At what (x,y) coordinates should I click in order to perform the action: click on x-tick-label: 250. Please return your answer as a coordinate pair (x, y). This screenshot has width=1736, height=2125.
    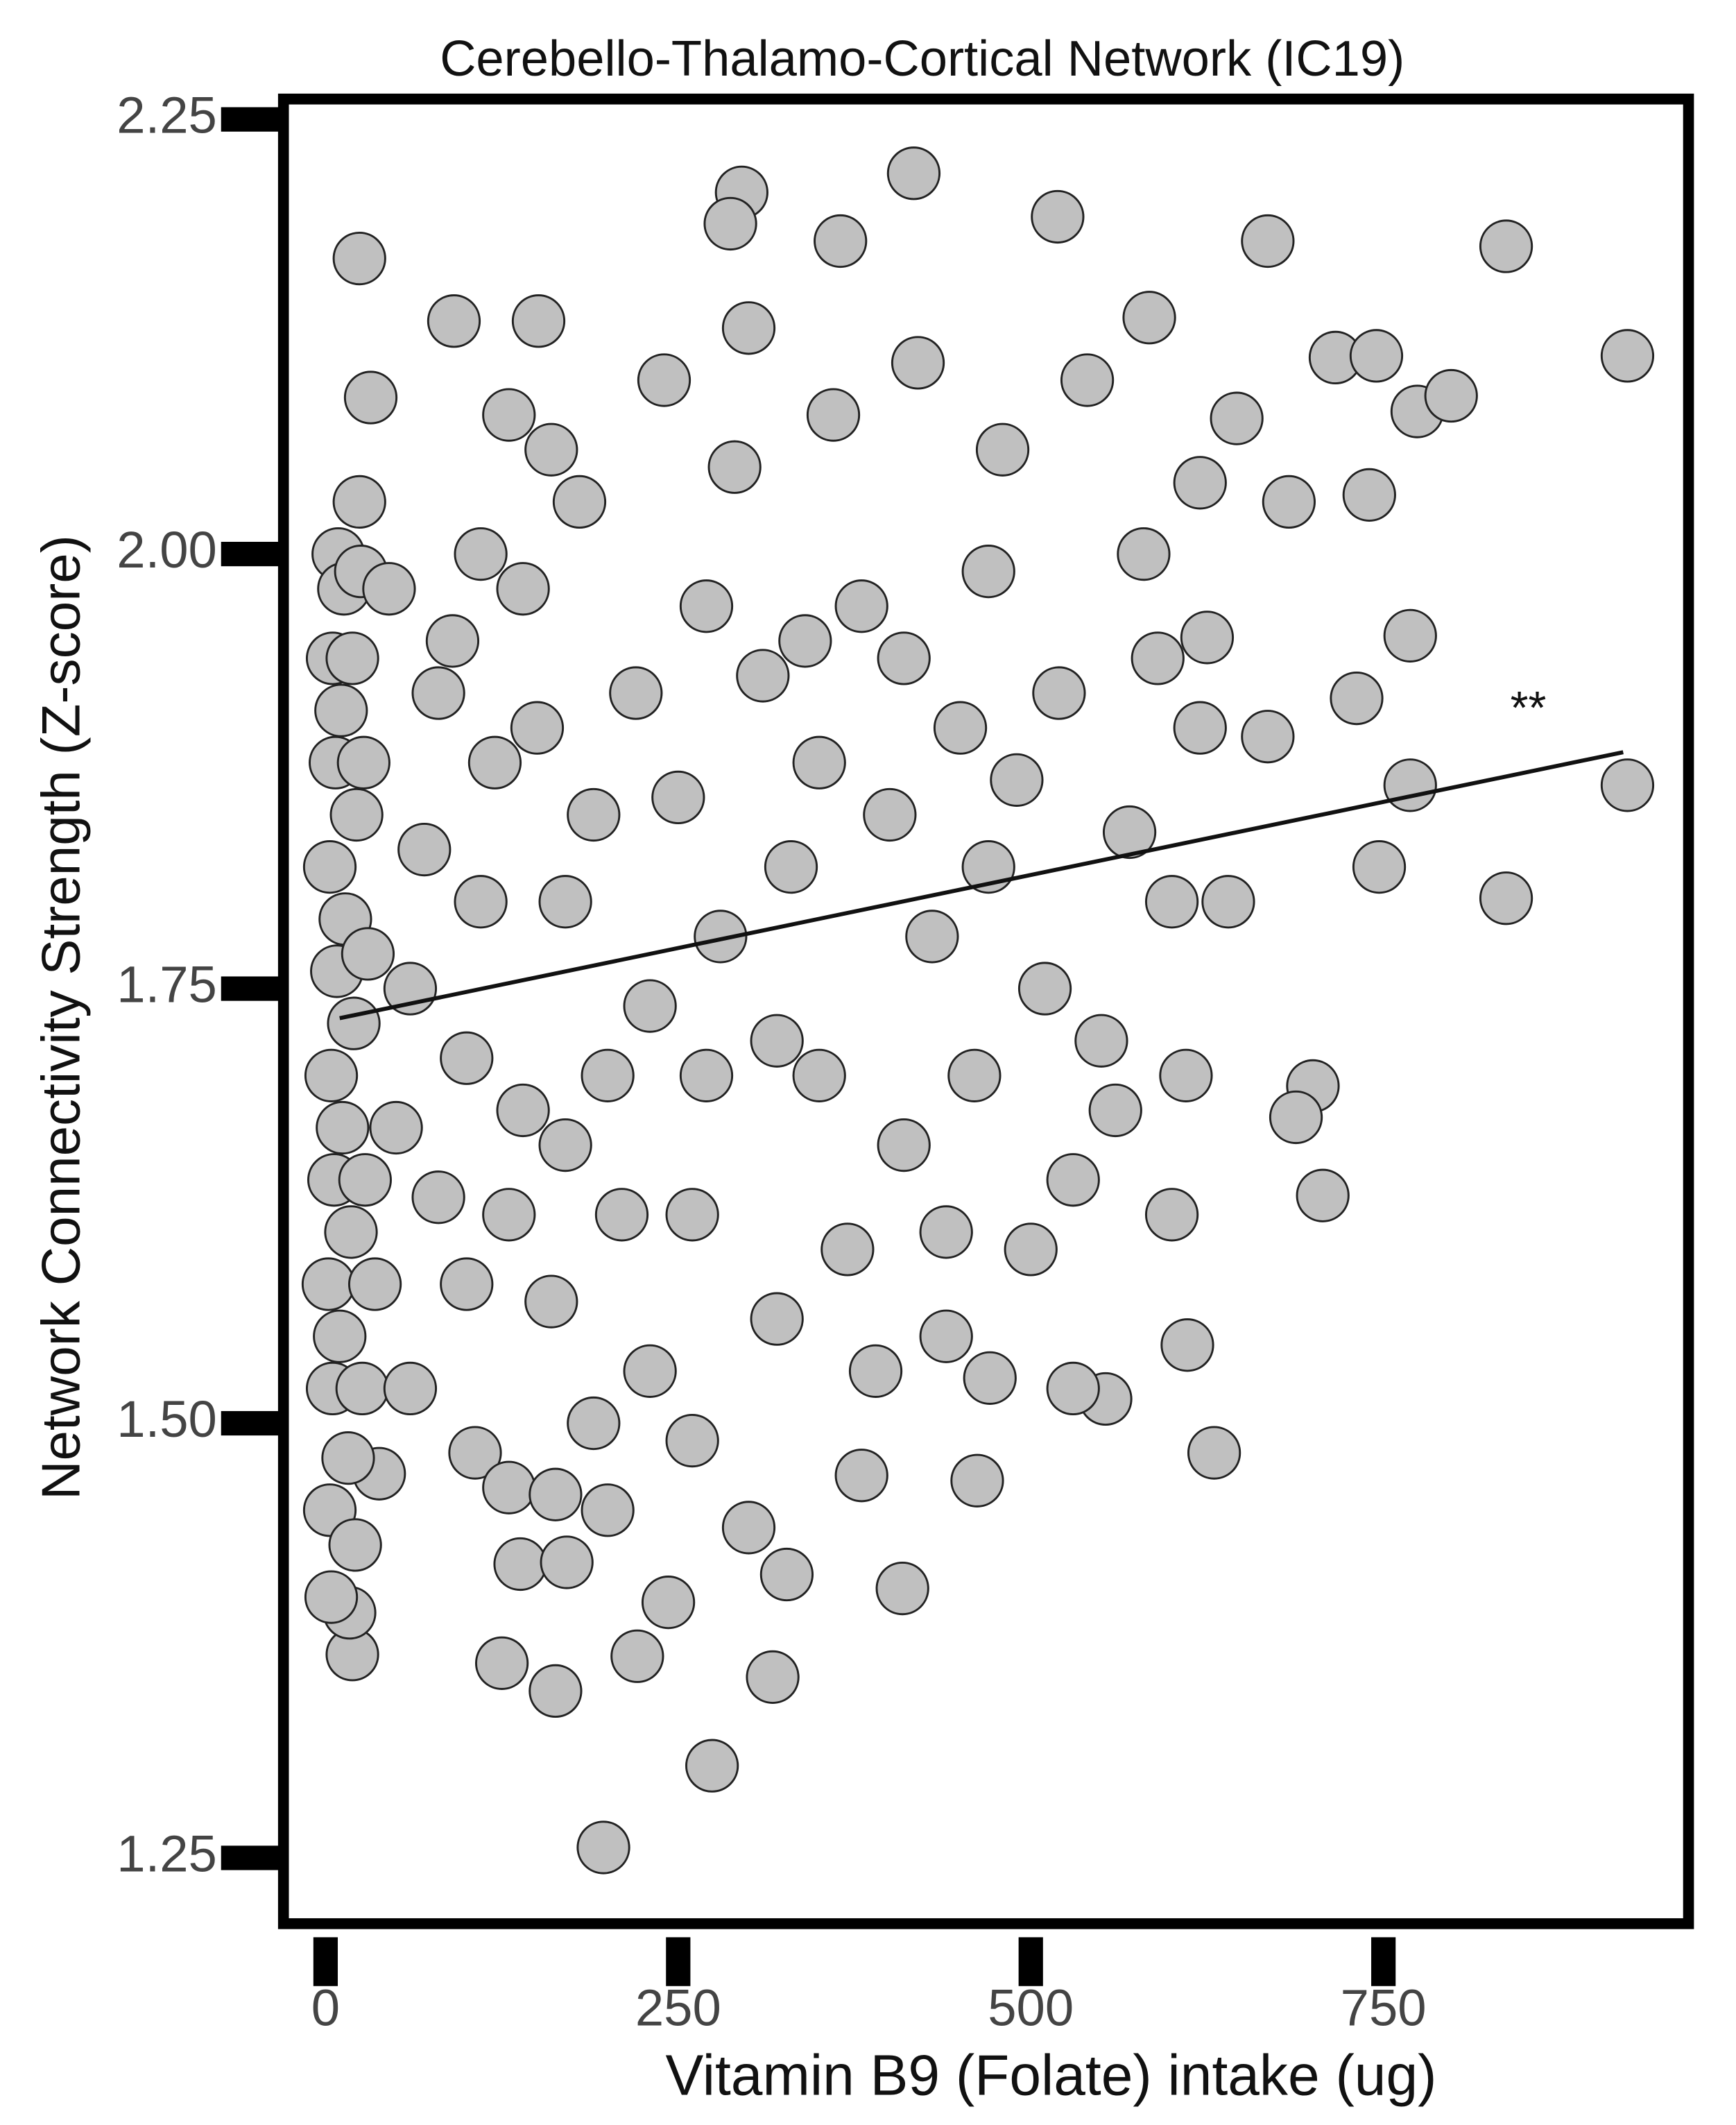
    Looking at the image, I should click on (678, 2008).